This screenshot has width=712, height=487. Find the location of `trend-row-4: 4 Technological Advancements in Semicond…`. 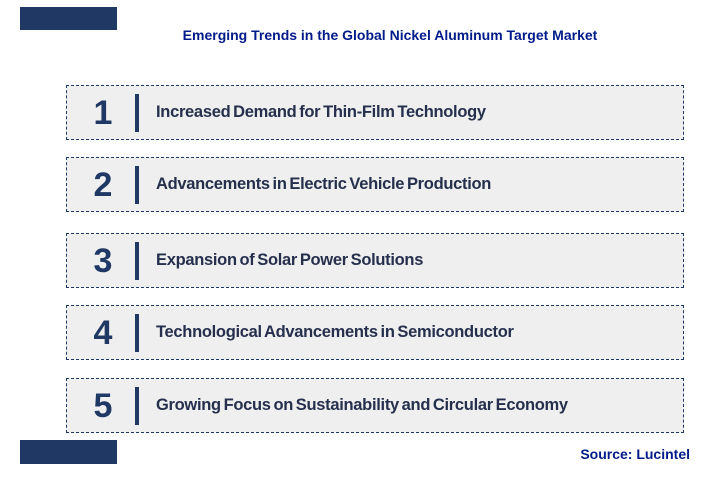

trend-row-4: 4 Technological Advancements in Semicond… is located at coordinates (375, 332).